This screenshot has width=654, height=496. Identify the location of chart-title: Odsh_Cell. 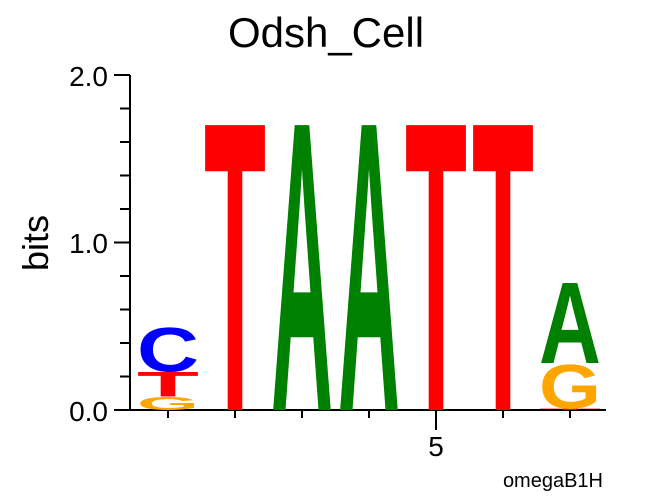
(326, 32).